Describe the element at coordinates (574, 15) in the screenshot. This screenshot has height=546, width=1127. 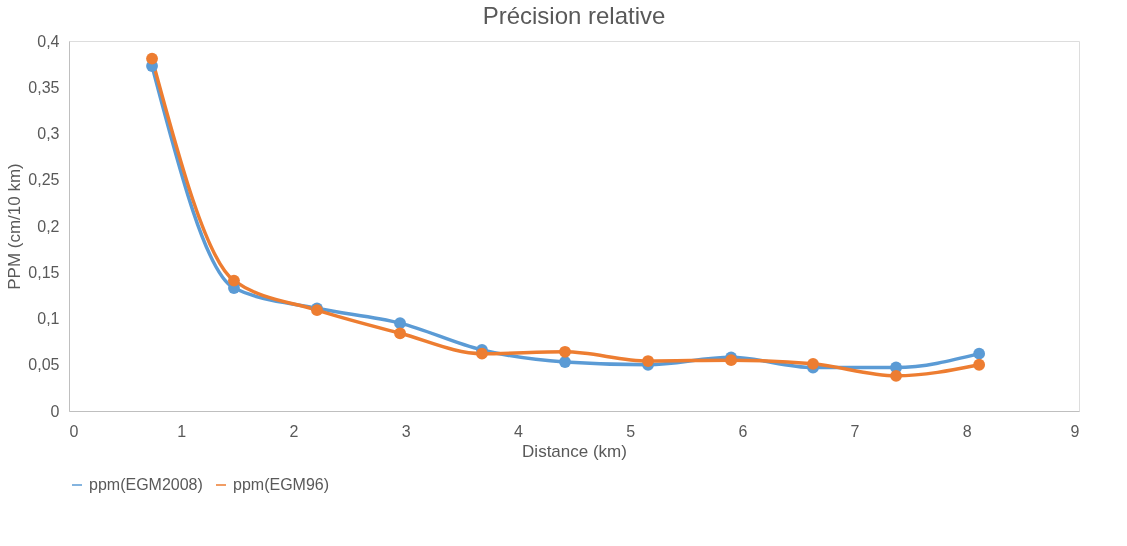
I see `chart-title: Précision relative` at that location.